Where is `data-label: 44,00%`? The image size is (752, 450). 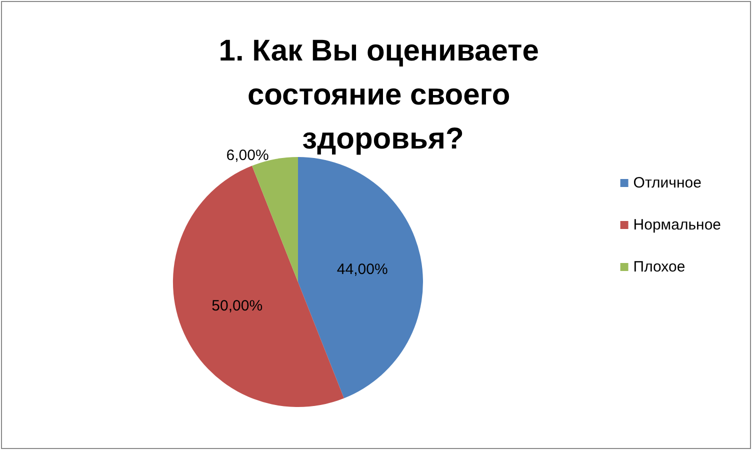 data-label: 44,00% is located at coordinates (362, 269).